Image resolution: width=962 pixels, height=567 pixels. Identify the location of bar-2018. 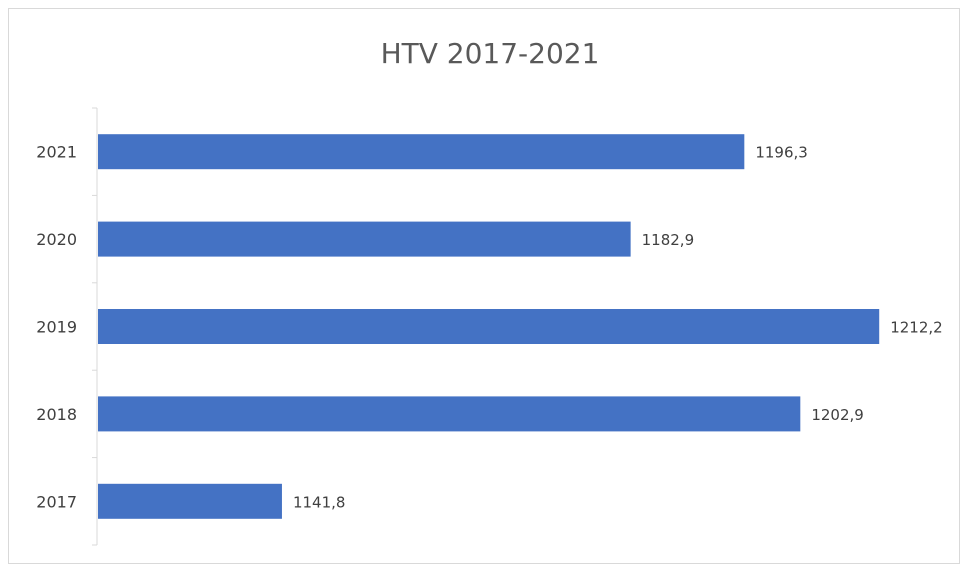
(449, 414).